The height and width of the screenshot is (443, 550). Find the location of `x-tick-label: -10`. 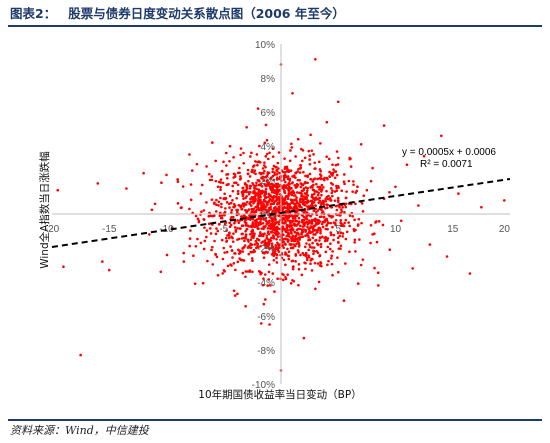

x-tick-label: -10 is located at coordinates (166, 229).